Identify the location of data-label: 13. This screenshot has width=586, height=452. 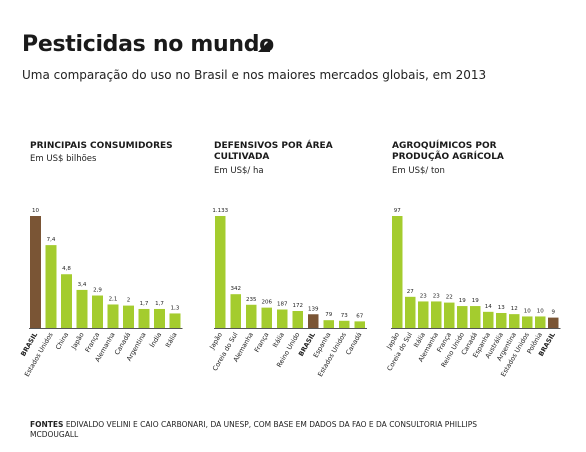
(501, 308).